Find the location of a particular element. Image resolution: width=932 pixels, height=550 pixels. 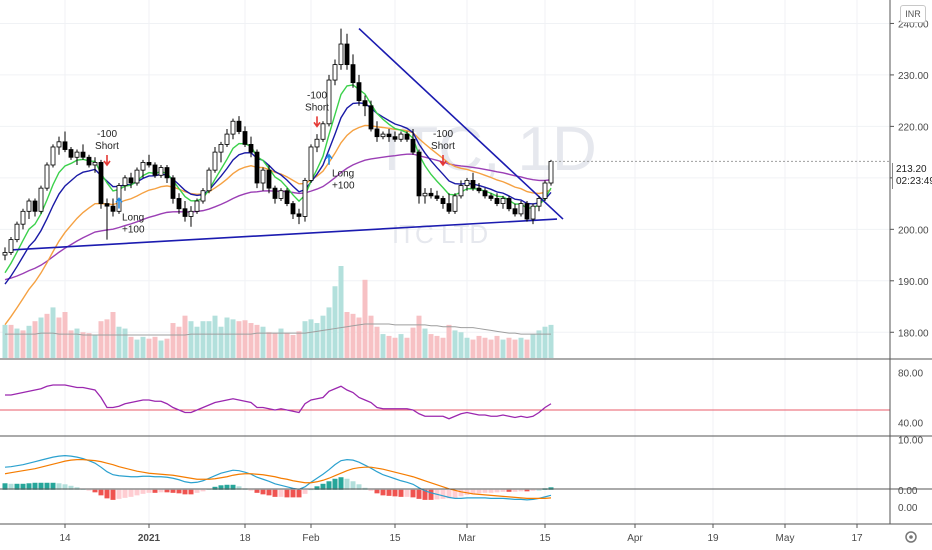

sma-long-line is located at coordinates (278, 217).